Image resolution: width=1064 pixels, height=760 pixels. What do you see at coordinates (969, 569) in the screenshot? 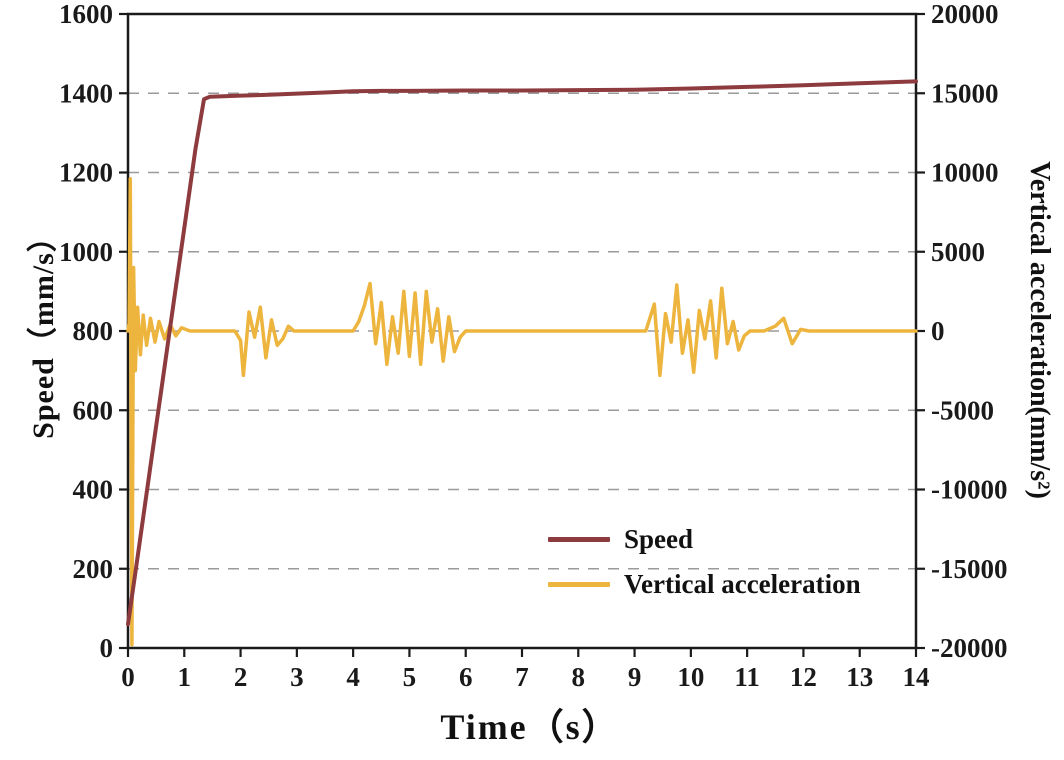
I see `right-tick-label: -15000` at bounding box center [969, 569].